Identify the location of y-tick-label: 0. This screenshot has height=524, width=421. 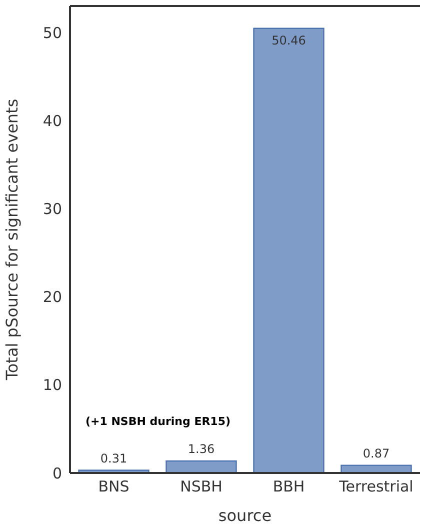
(57, 473).